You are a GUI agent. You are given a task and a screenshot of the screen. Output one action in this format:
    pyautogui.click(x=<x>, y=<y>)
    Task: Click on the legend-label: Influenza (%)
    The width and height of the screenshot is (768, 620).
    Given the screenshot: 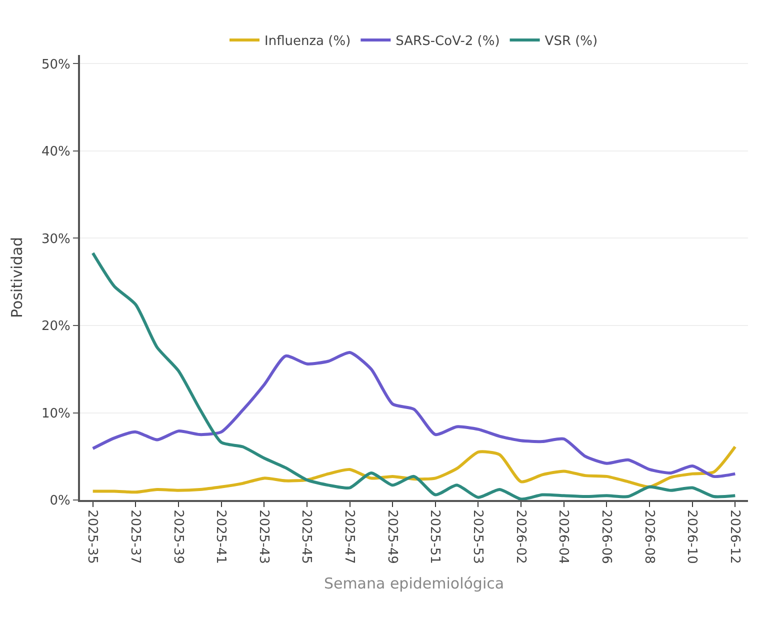 What is the action you would take?
    pyautogui.click(x=307, y=42)
    